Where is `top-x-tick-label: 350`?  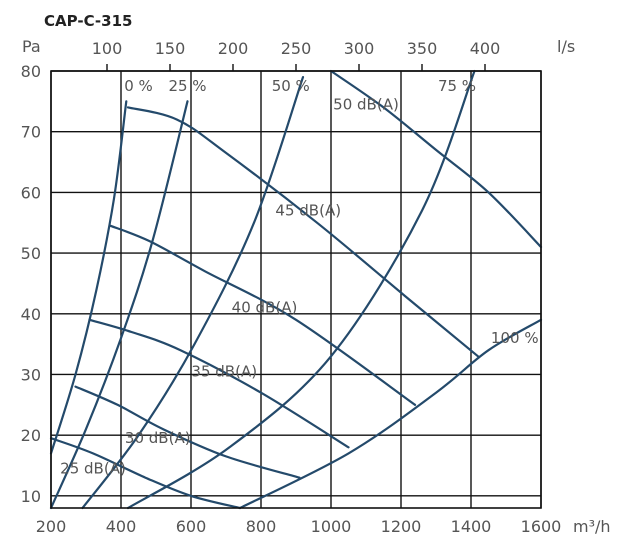 top-x-tick-label: 350 is located at coordinates (422, 48).